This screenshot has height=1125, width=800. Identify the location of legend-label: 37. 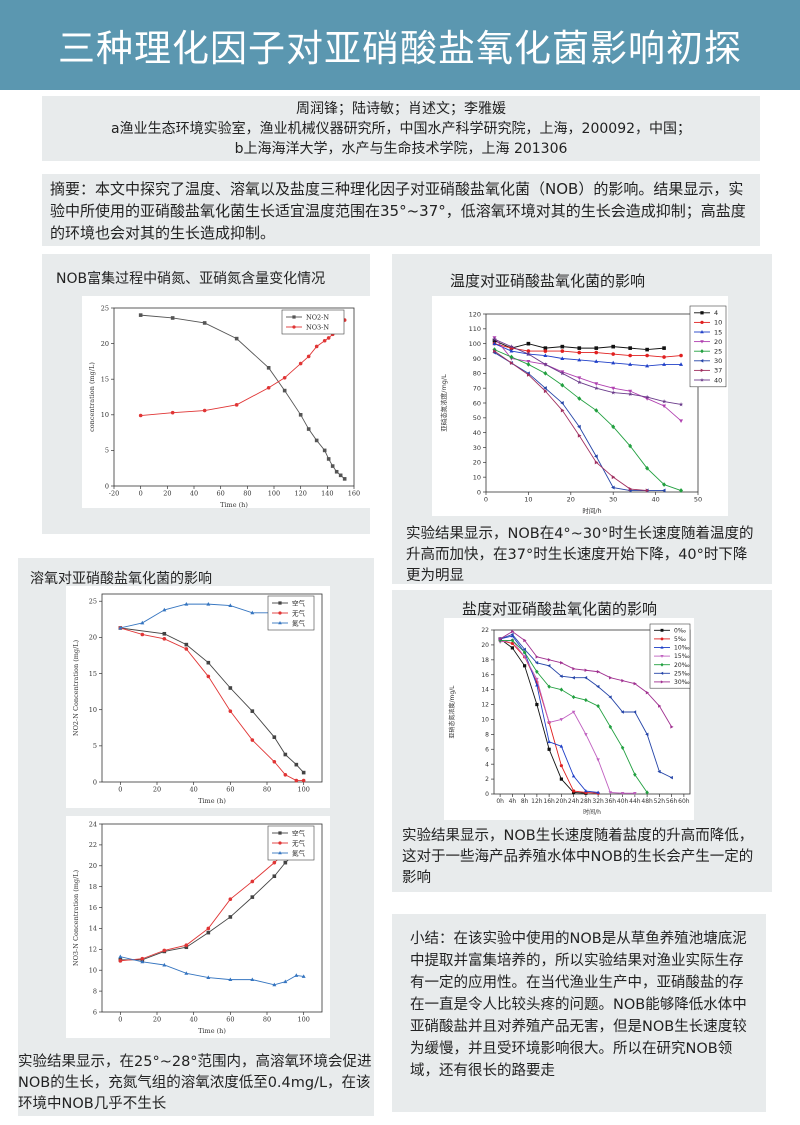
(718, 371).